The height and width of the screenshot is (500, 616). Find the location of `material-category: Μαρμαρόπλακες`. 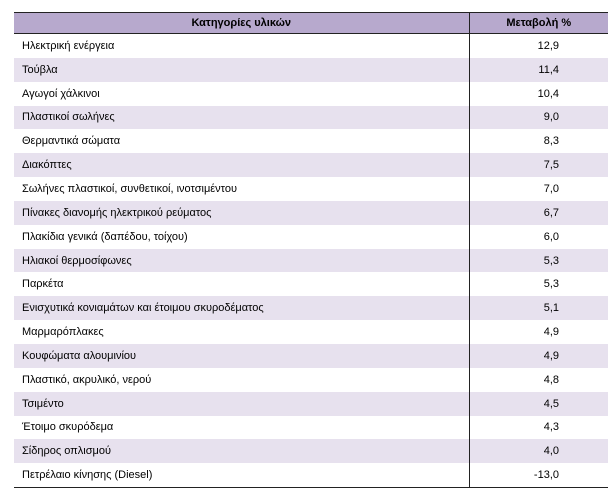

material-category: Μαρμαρόπλακες is located at coordinates (241, 332).